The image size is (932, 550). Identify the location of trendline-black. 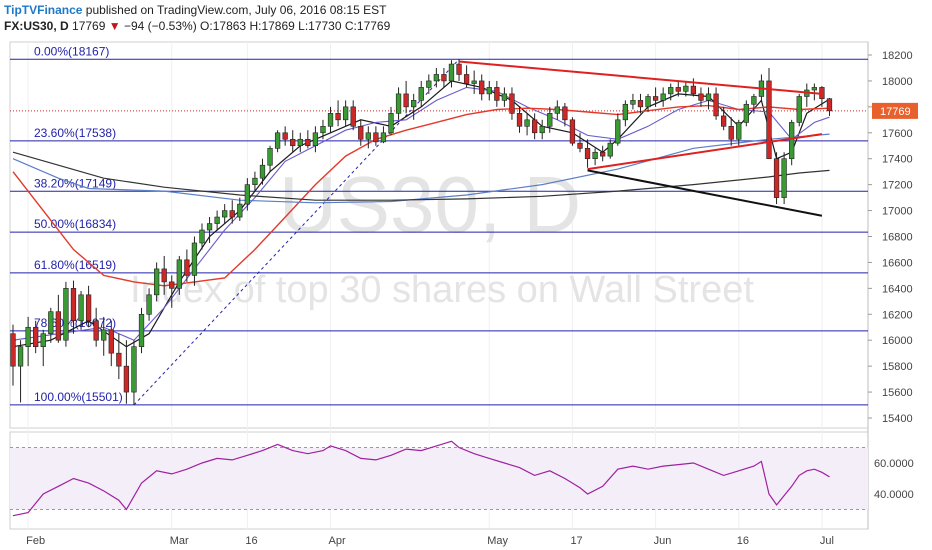
(705, 193).